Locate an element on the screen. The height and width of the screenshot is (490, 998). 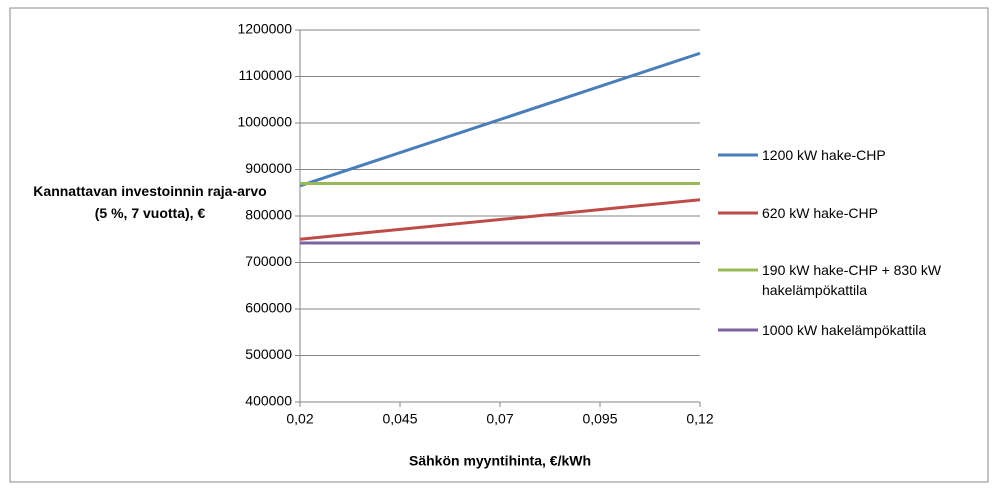
y-tick-label: 500000 is located at coordinates (268, 354).